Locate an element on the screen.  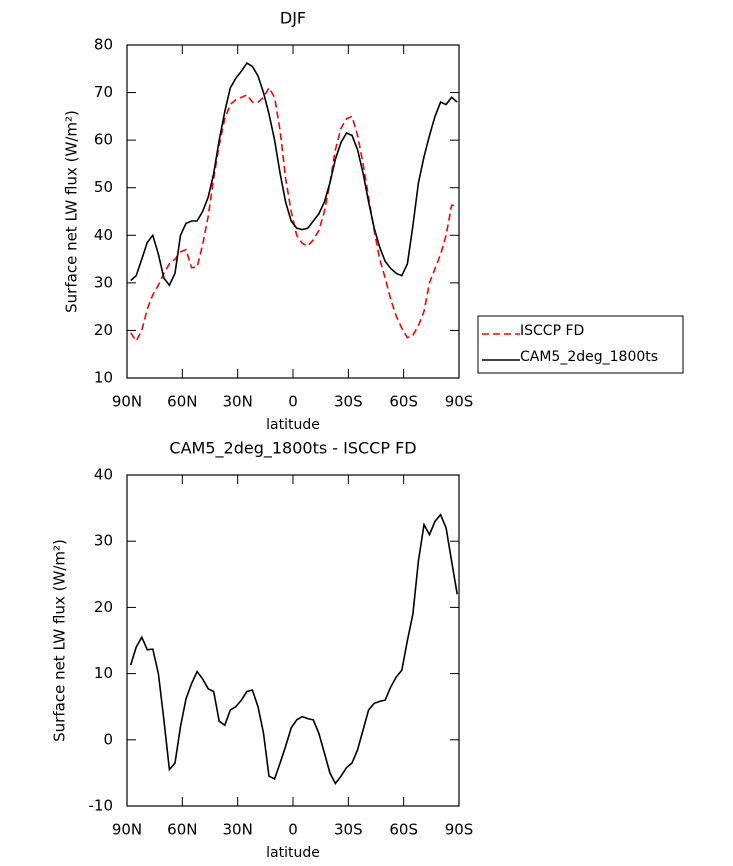
y-tick-label: -10 is located at coordinates (101, 806).